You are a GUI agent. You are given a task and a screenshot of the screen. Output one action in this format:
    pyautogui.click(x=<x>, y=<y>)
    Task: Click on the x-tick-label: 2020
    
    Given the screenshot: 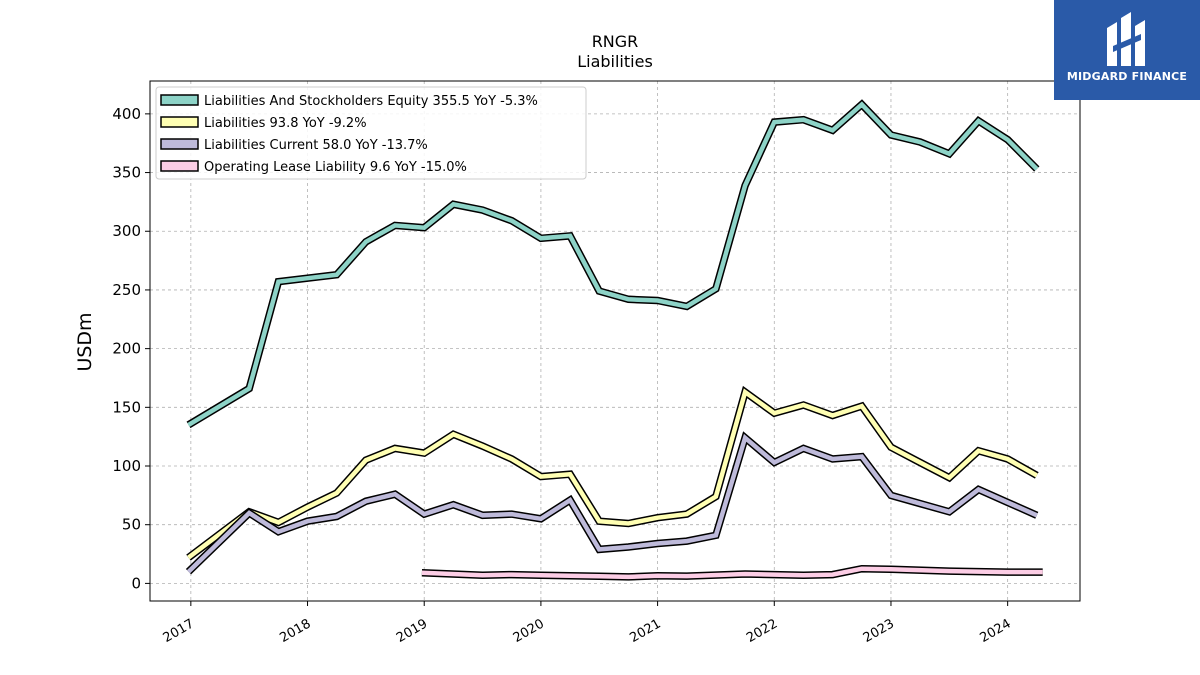 What is the action you would take?
    pyautogui.click(x=529, y=631)
    